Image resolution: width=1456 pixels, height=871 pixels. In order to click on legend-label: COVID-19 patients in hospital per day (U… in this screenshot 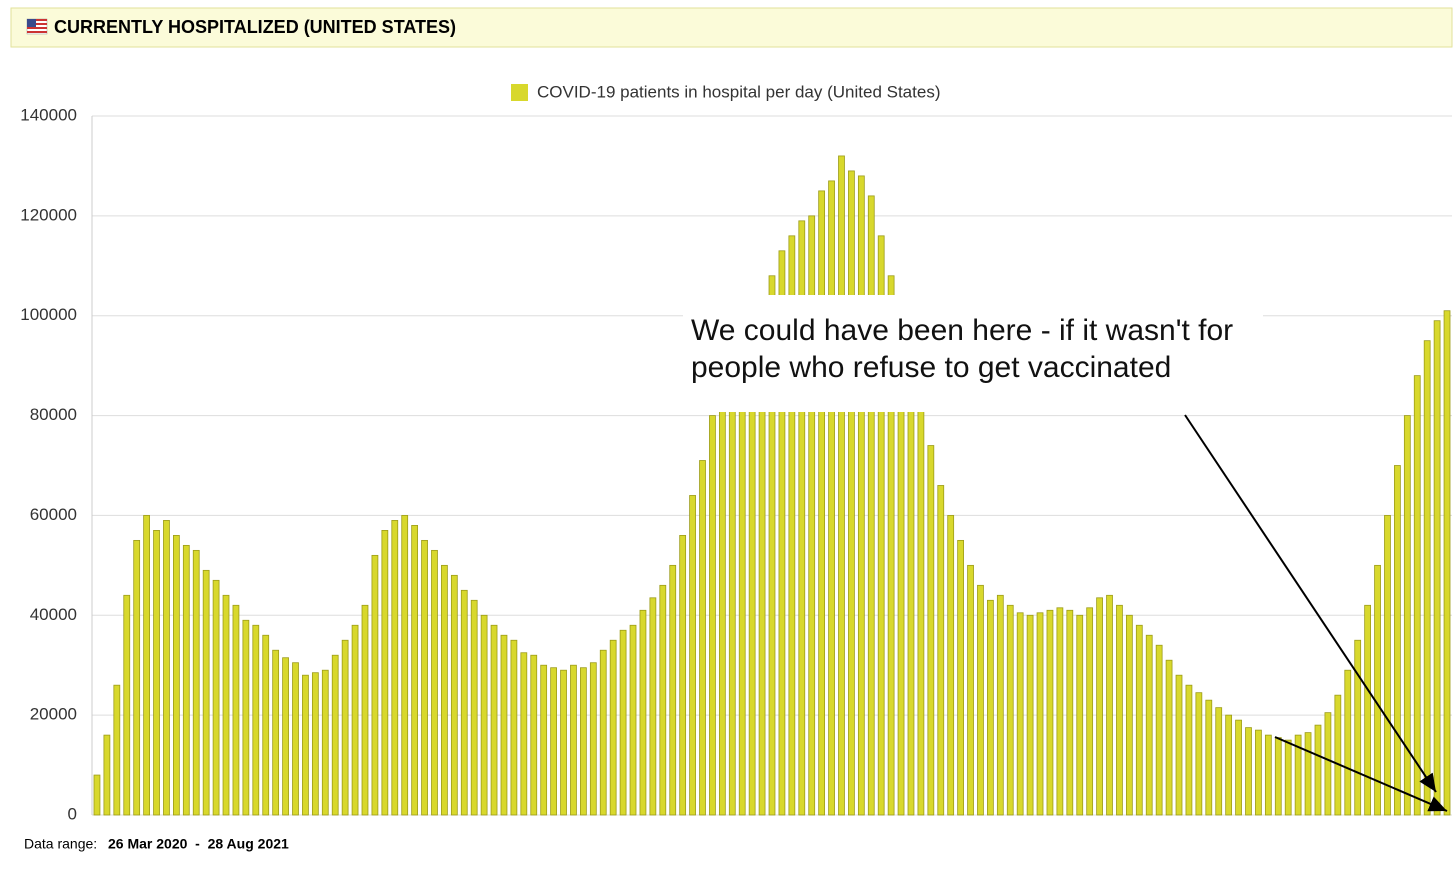, I will do `click(738, 91)`.